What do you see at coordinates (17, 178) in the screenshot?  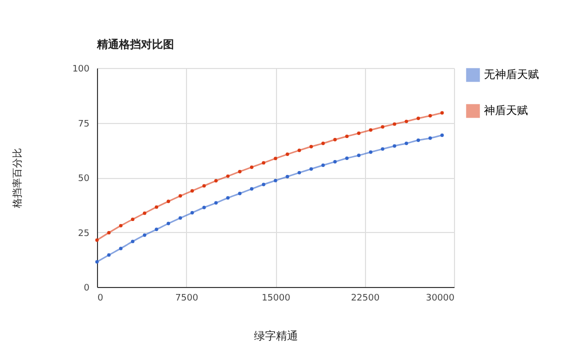 I see `y-axis-title: 格挡率百分比` at bounding box center [17, 178].